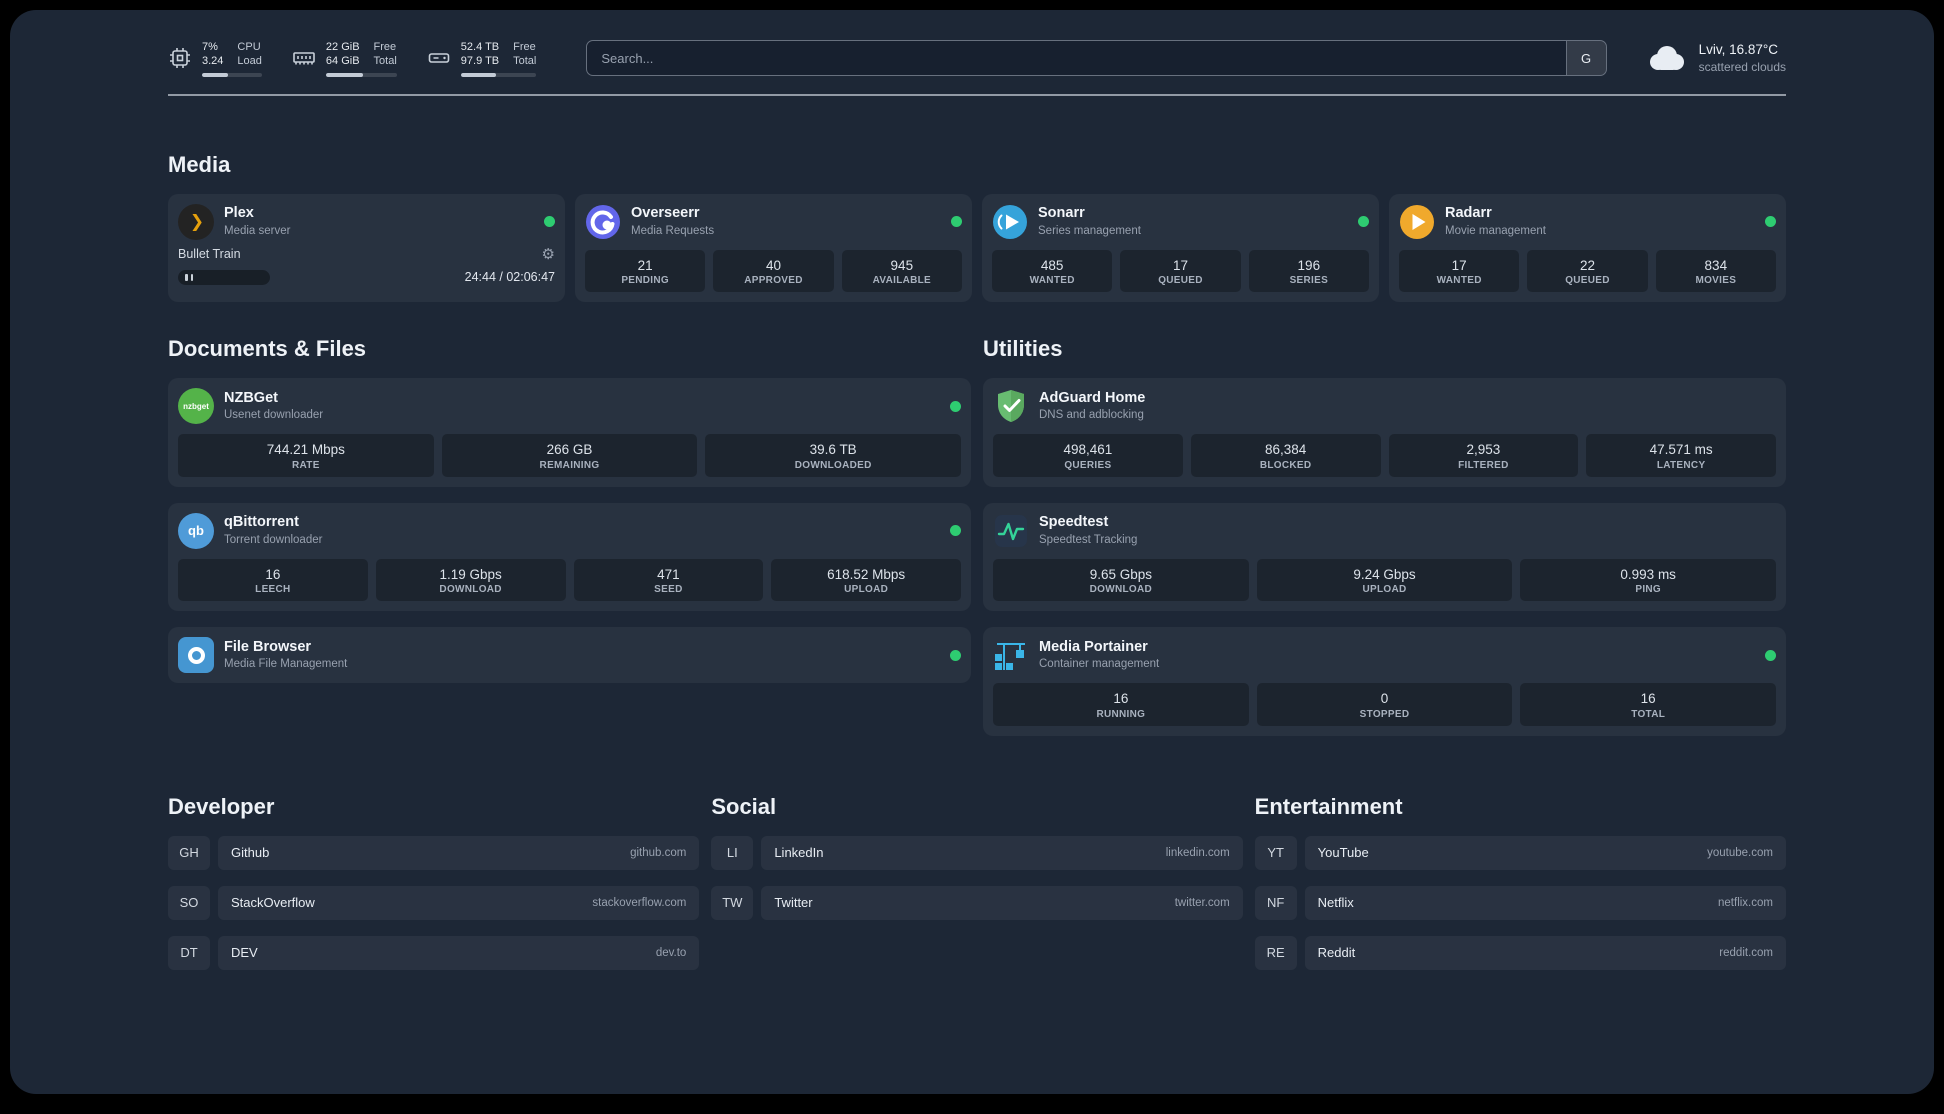  What do you see at coordinates (1336, 953) in the screenshot?
I see `bookmark-name: Reddit` at bounding box center [1336, 953].